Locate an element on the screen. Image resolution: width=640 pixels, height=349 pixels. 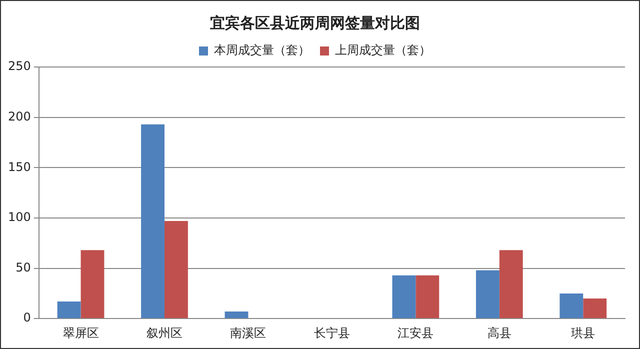
x-tick-label: 翠屏区 is located at coordinates (80, 333).